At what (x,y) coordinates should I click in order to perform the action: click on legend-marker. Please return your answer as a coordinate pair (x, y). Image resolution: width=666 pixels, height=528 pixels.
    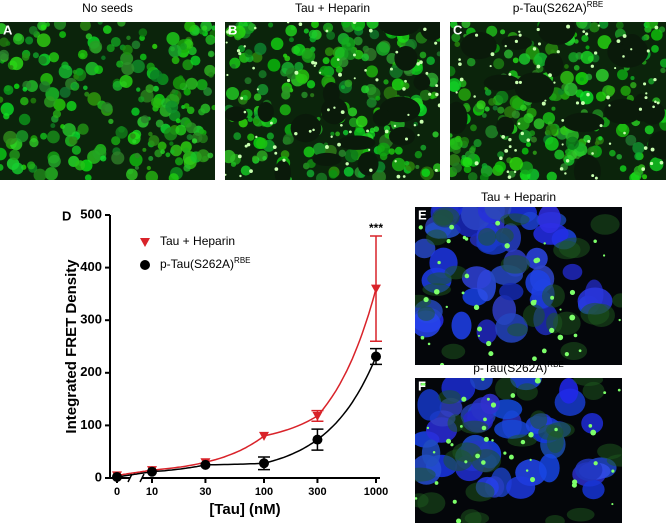
    Looking at the image, I should click on (145, 242).